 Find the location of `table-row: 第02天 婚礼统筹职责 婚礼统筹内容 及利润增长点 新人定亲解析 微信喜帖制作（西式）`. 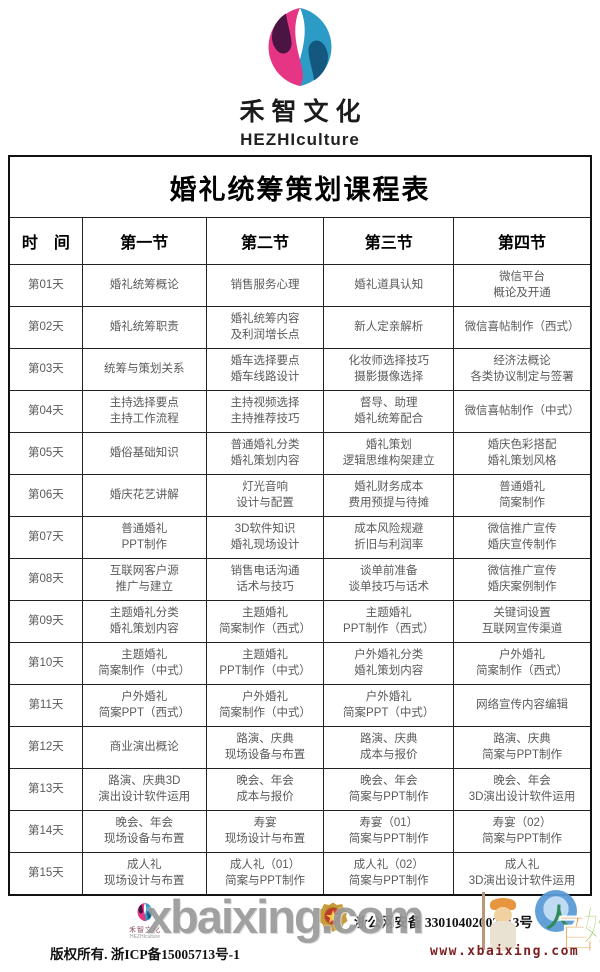

table-row: 第02天 婚礼统筹职责 婚礼统筹内容 及利润增长点 新人定亲解析 微信喜帖制作（西式） is located at coordinates (300, 327).